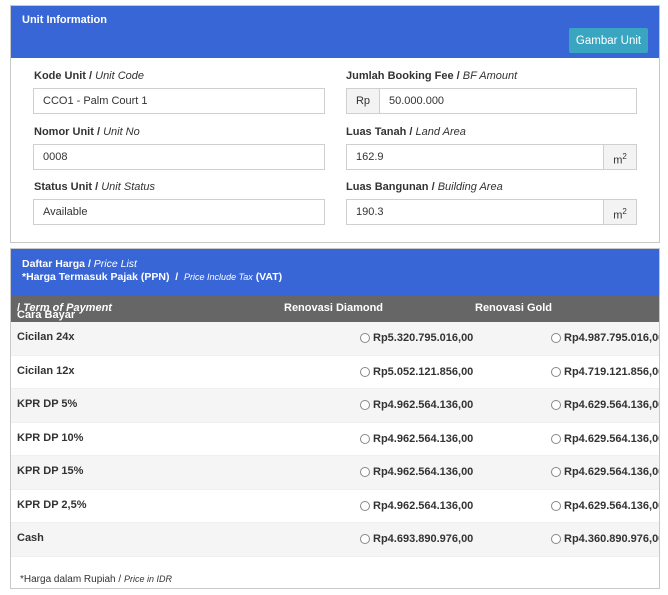  Describe the element at coordinates (47, 404) in the screenshot. I see `payment-term-label: KPR DP 5%` at that location.